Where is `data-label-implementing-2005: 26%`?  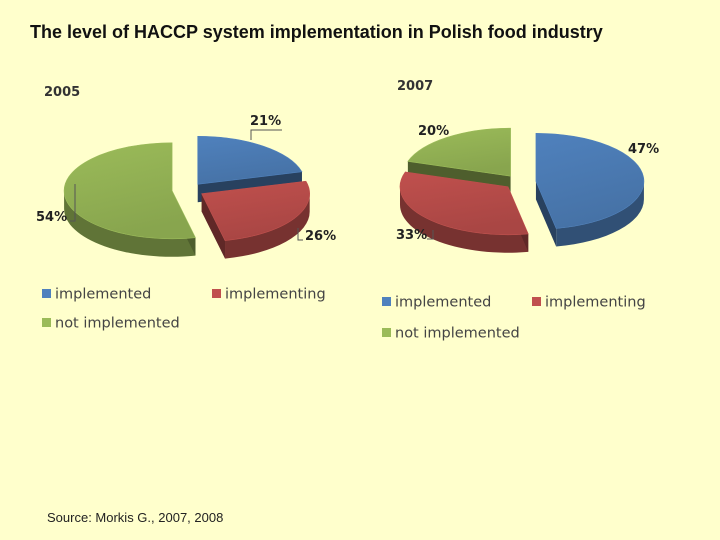 data-label-implementing-2005: 26% is located at coordinates (320, 236).